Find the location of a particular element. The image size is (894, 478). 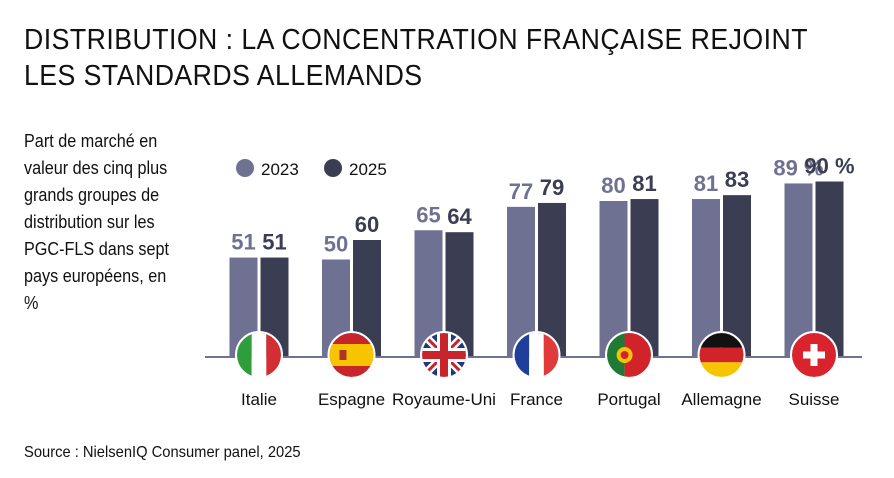

category-label-6: Suisse is located at coordinates (813, 399).